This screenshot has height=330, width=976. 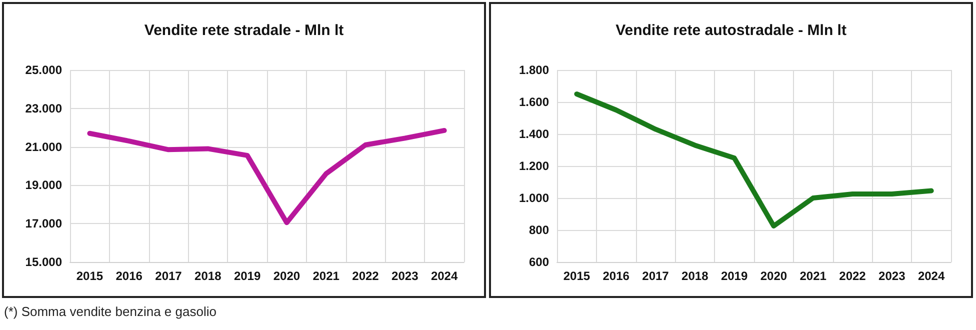 What do you see at coordinates (43, 185) in the screenshot?
I see `y-tick-label: 19.000` at bounding box center [43, 185].